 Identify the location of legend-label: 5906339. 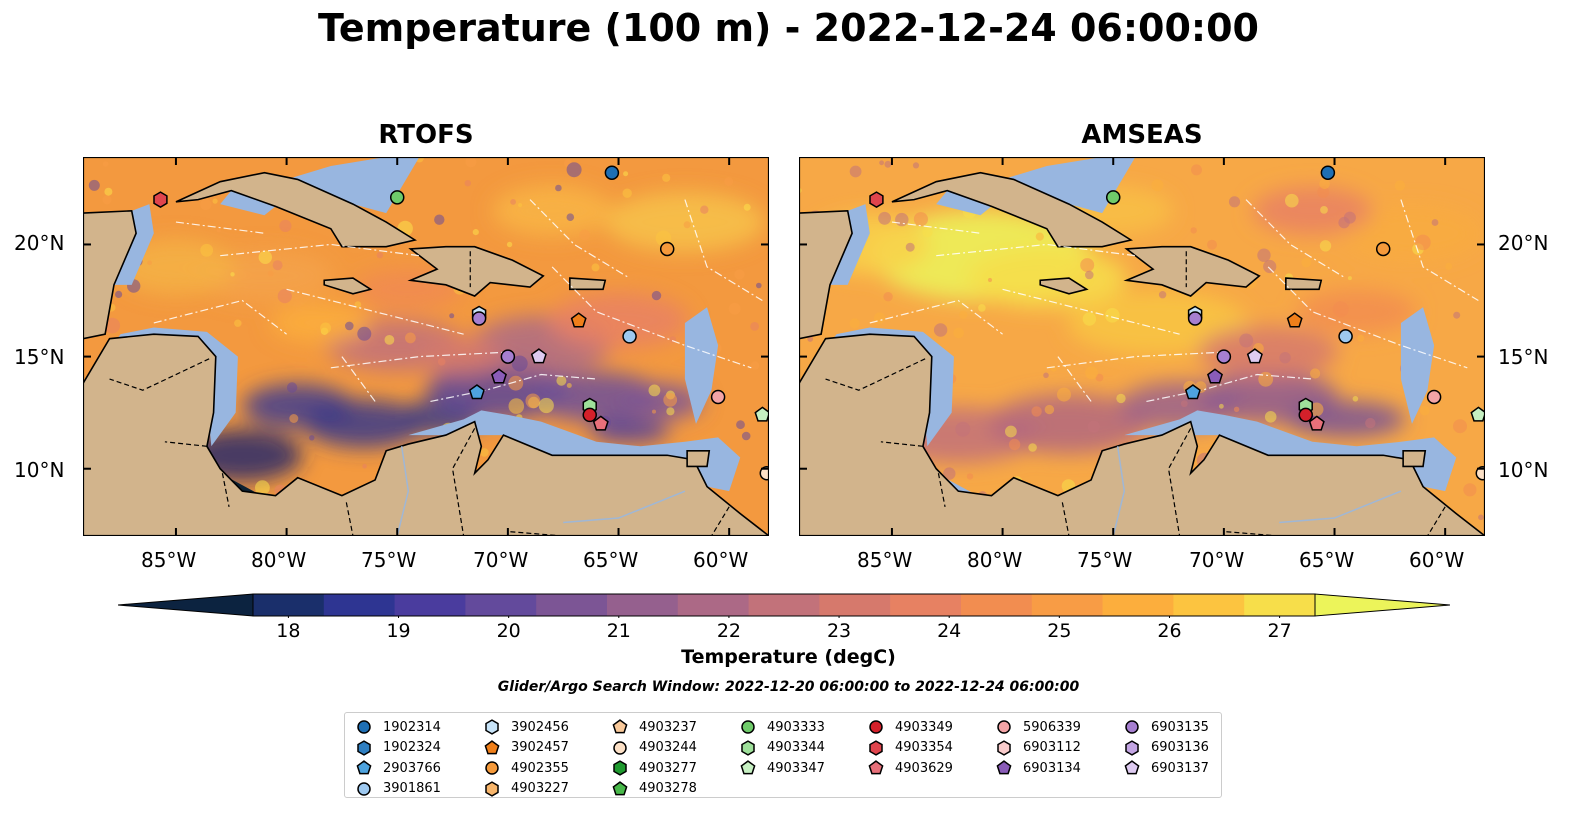
(1052, 727).